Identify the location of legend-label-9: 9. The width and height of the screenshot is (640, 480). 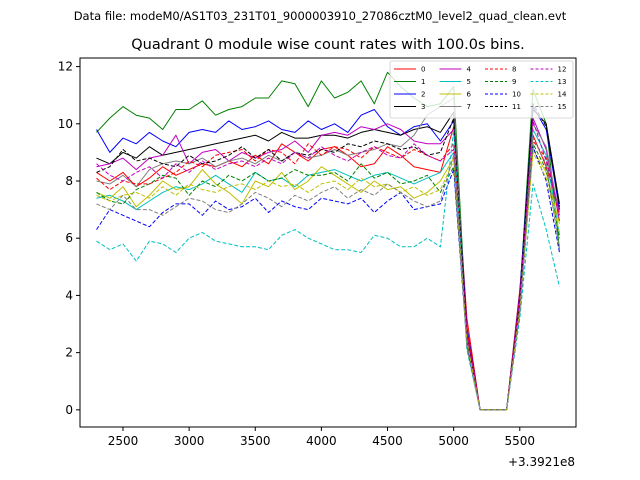
(514, 82).